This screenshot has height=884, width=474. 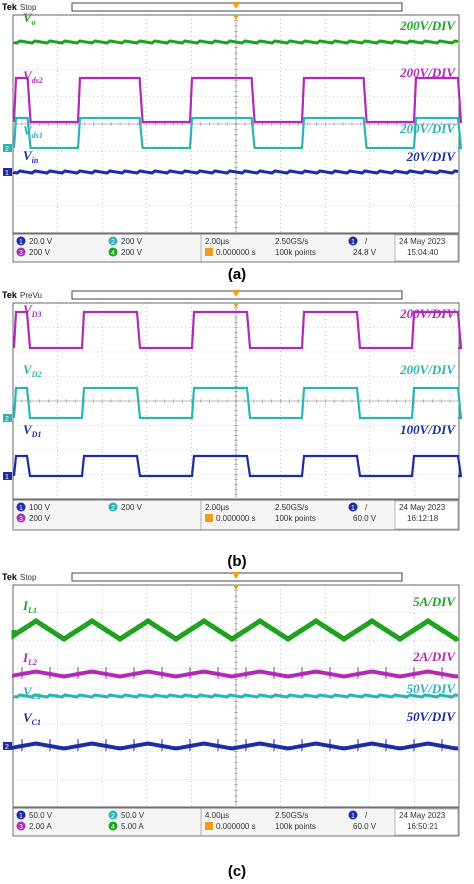 What do you see at coordinates (237, 133) in the screenshot?
I see `trace-vds1` at bounding box center [237, 133].